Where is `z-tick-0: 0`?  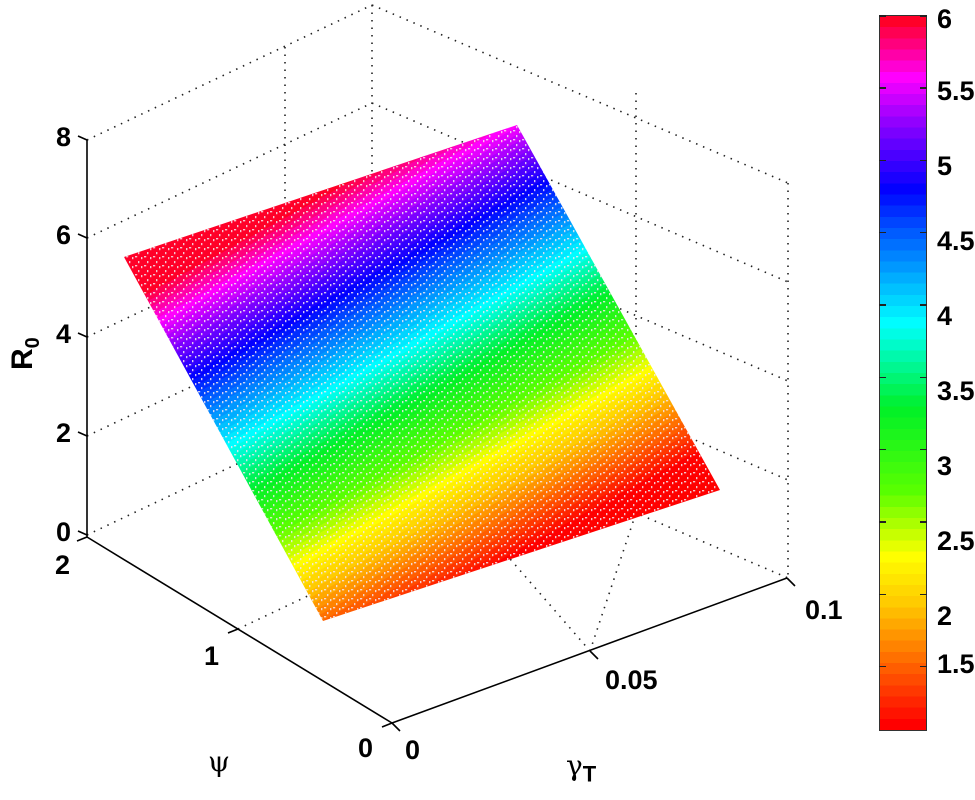
z-tick-0: 0 is located at coordinates (64, 532).